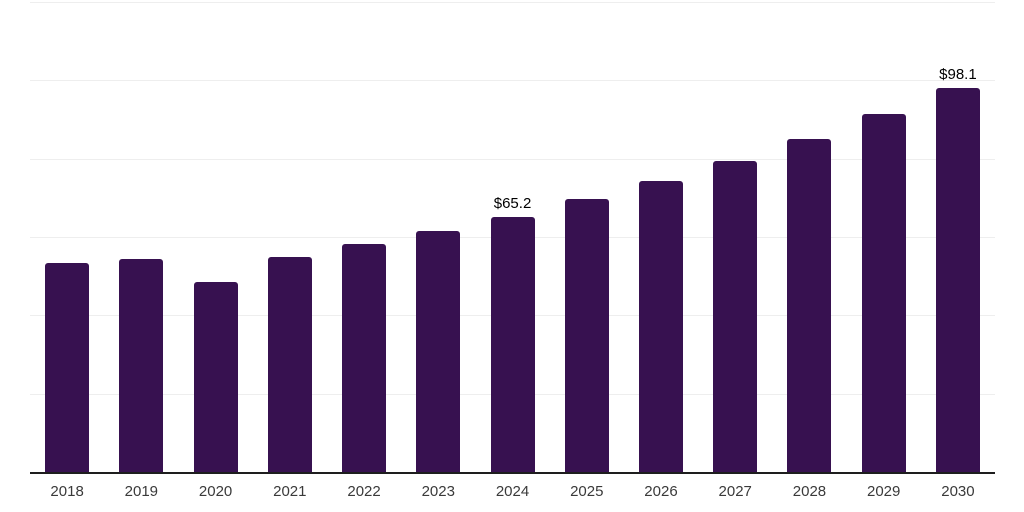  What do you see at coordinates (512, 203) in the screenshot?
I see `data-label-2024: $65.2` at bounding box center [512, 203].